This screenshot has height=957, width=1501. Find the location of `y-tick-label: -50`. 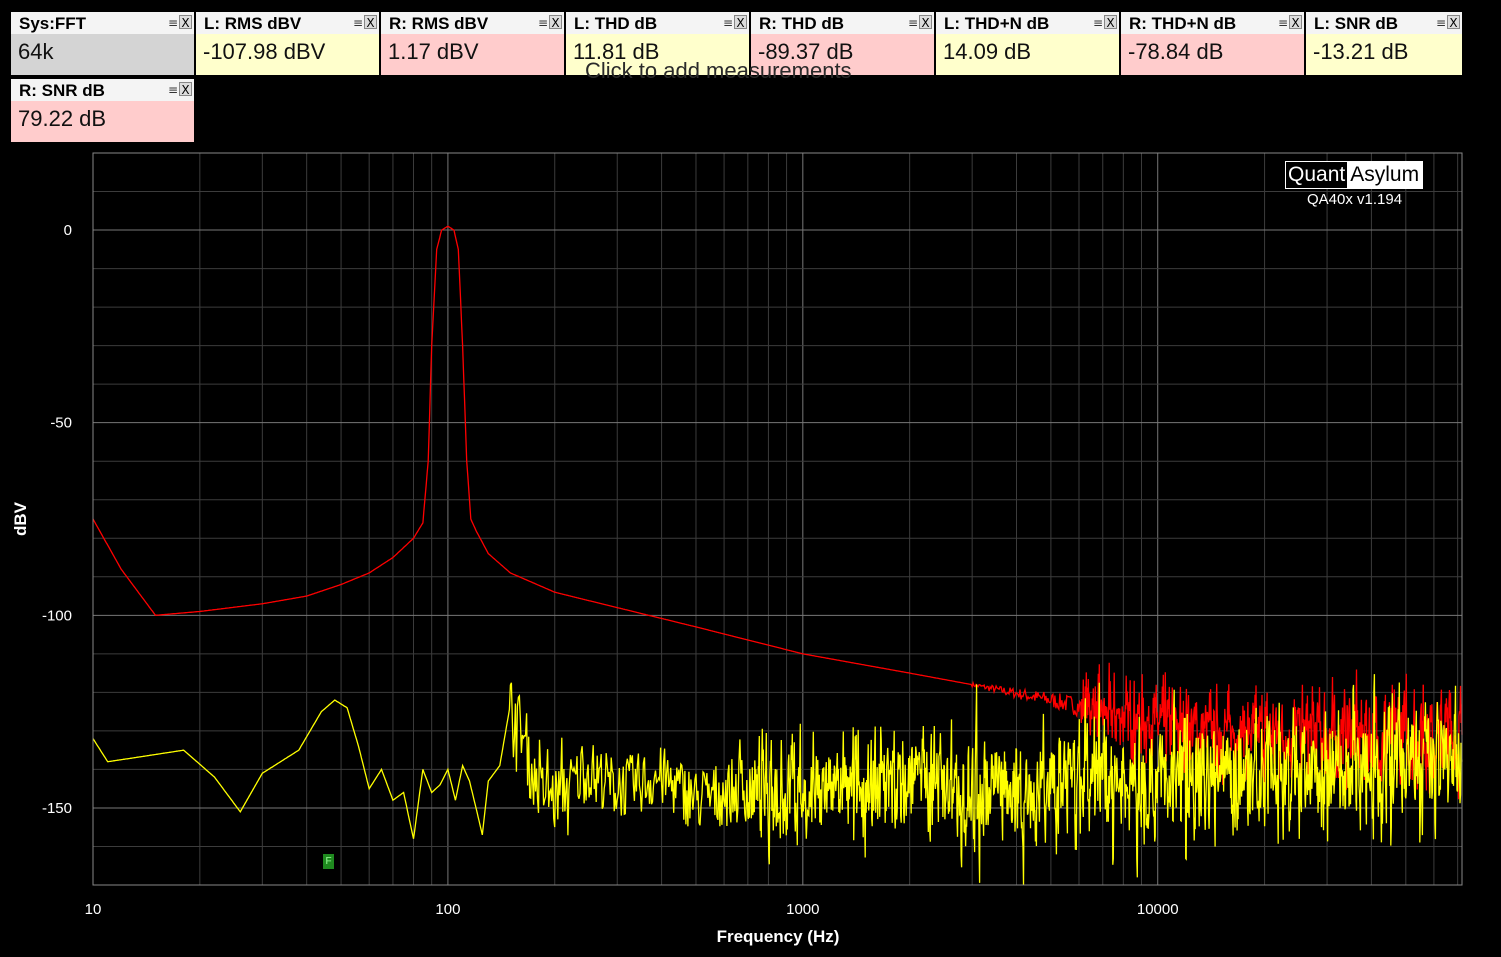

y-tick-label: -50 is located at coordinates (61, 423).